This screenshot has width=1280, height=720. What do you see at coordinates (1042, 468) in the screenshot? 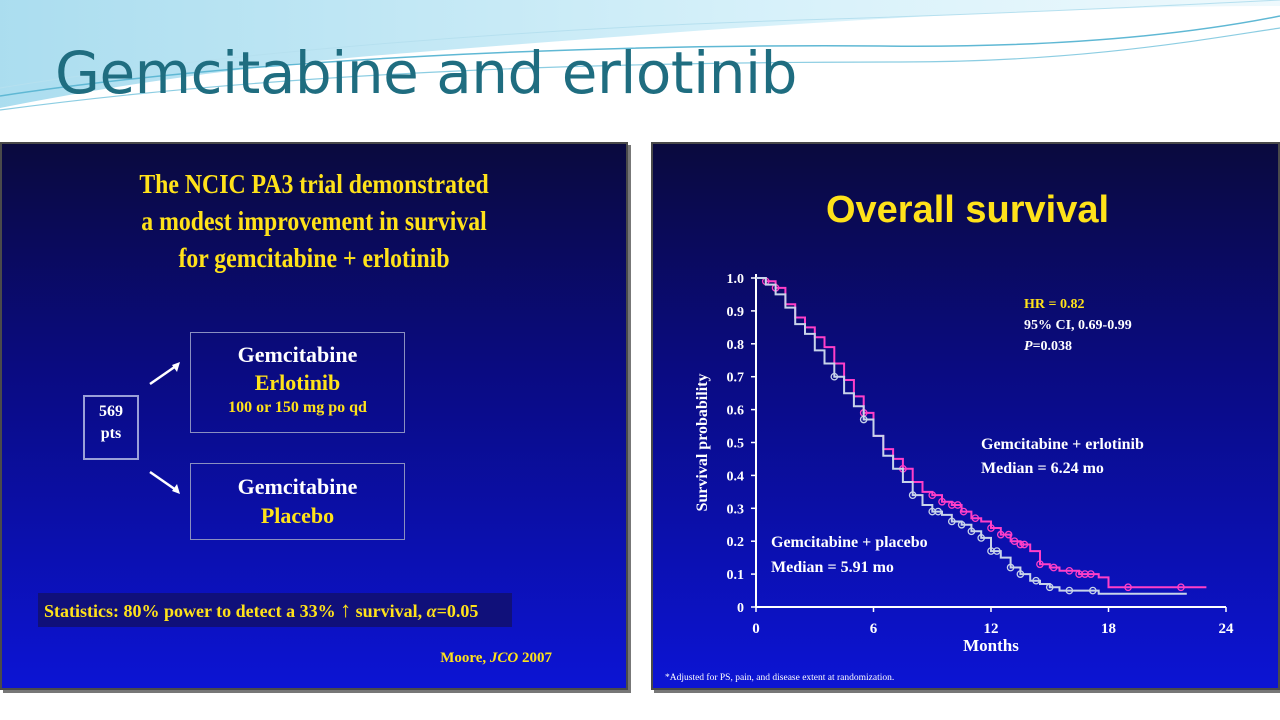
I see `erlotinib-median-label: Median = 6.24 mo` at bounding box center [1042, 468].